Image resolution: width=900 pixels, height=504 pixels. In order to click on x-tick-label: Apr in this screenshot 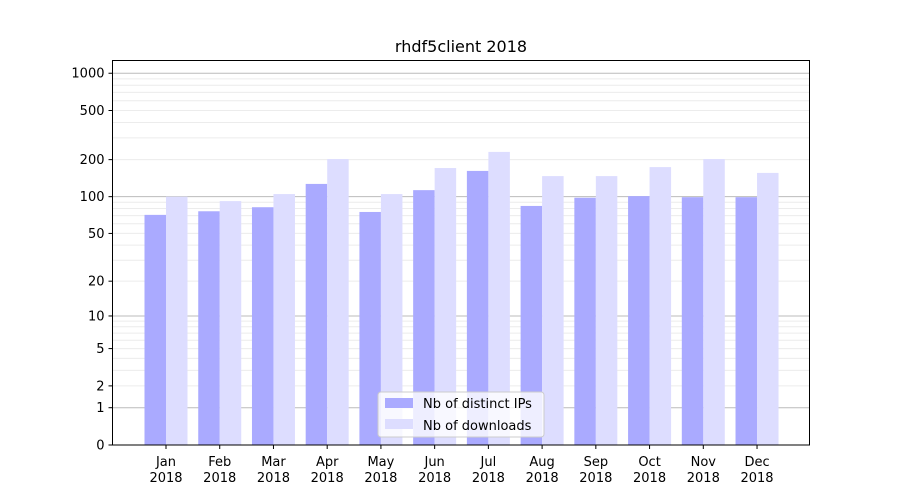, I will do `click(327, 462)`.